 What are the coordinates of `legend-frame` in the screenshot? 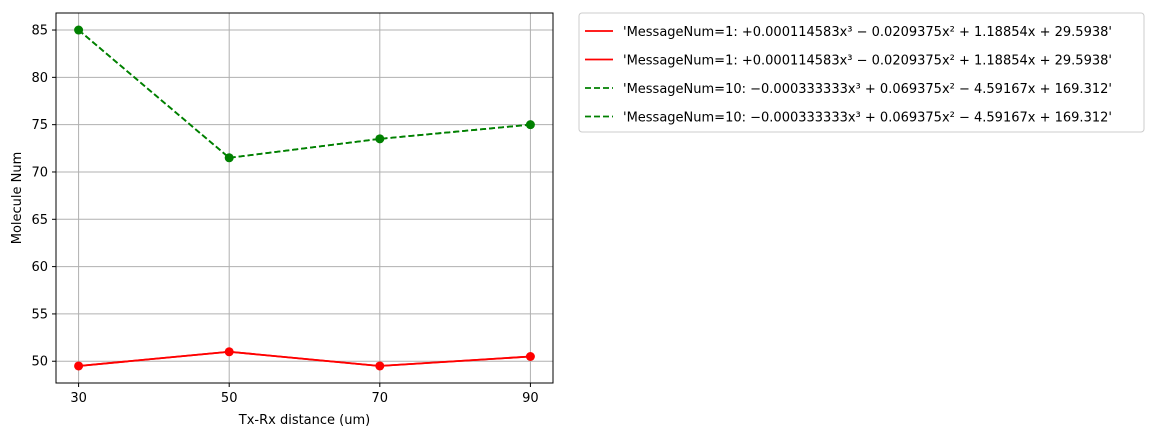 It's located at (861, 72).